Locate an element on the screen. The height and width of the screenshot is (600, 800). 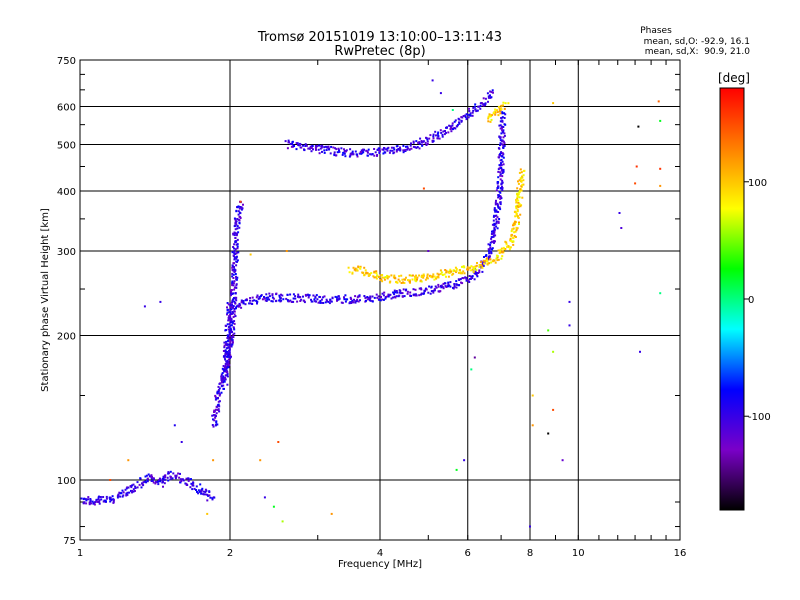
x-tick-label: 6 is located at coordinates (468, 553).